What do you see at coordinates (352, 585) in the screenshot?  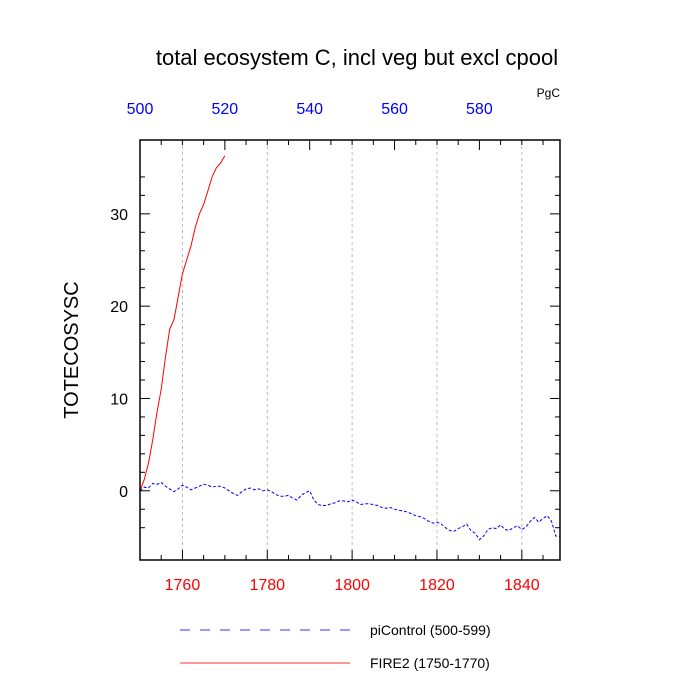 I see `x-tick-label: 1800` at bounding box center [352, 585].